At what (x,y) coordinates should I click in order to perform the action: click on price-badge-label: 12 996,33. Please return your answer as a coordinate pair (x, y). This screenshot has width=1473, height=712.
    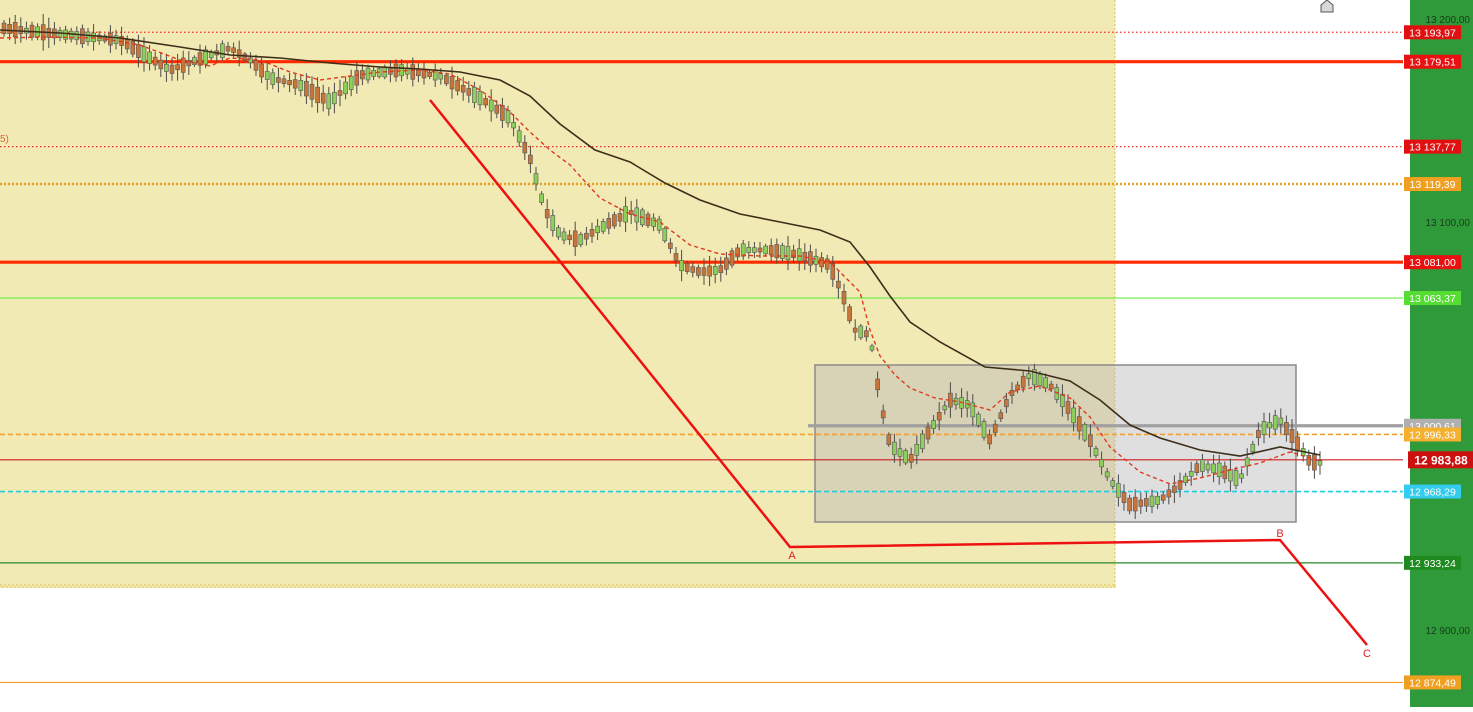
    Looking at the image, I should click on (1432, 435).